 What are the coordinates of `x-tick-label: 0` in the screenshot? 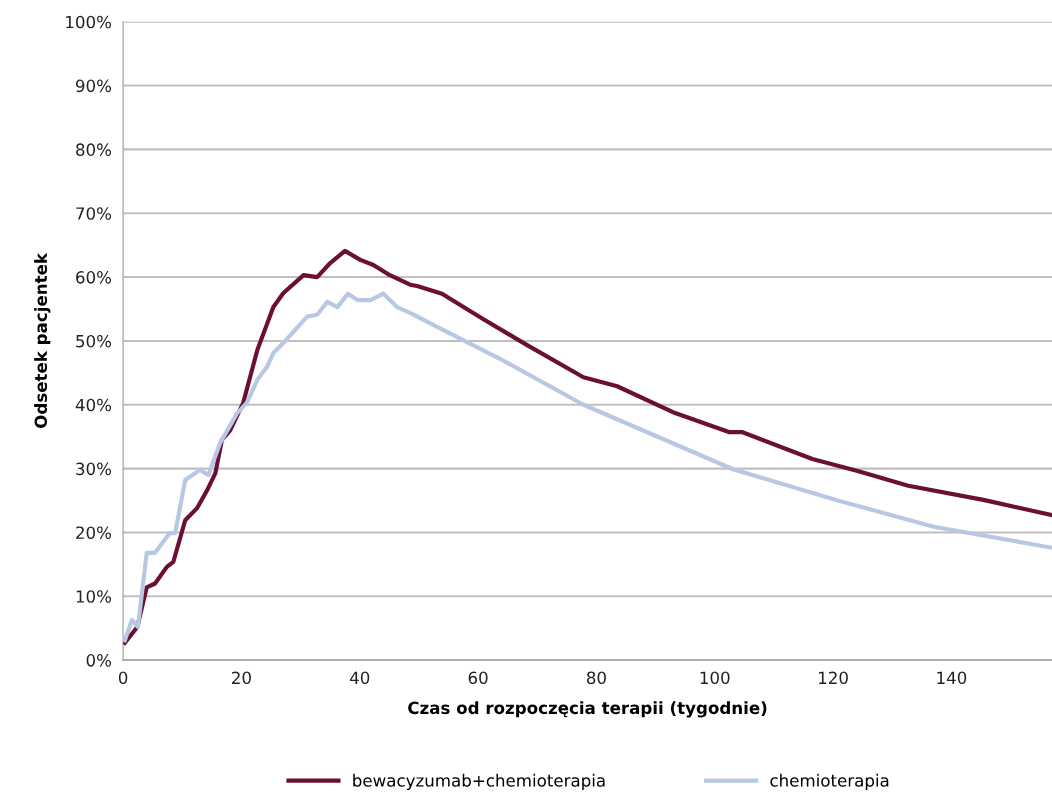 It's located at (123, 678).